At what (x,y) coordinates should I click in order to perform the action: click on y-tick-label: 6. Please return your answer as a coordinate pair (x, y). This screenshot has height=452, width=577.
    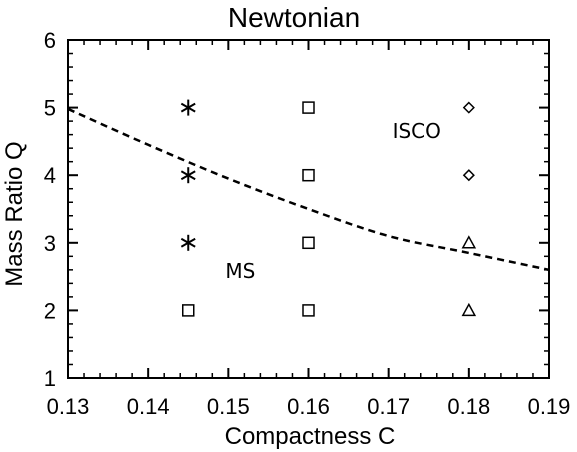
    Looking at the image, I should click on (50, 40).